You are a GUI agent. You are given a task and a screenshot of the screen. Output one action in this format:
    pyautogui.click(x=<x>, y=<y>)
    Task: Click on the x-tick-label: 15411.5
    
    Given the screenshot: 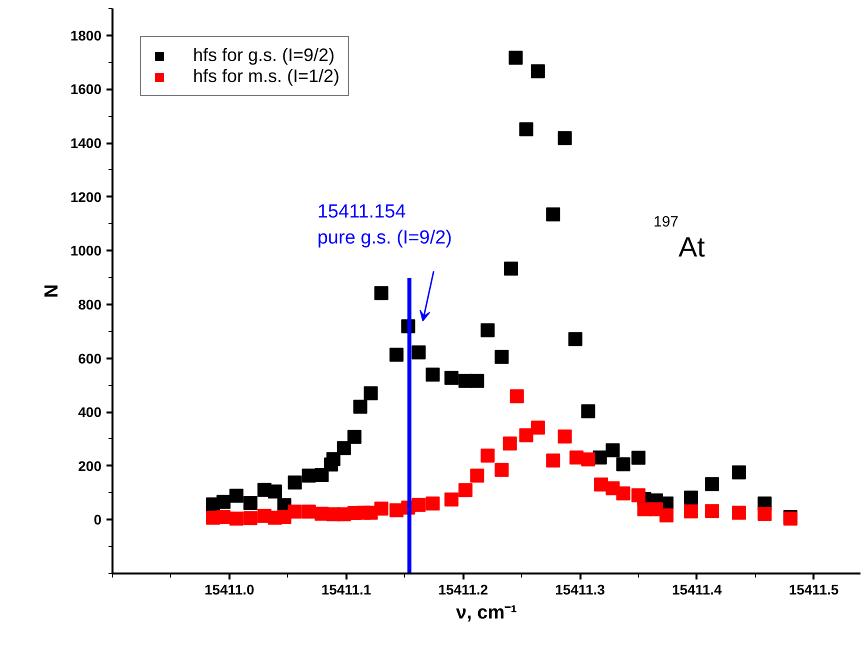 What is the action you would take?
    pyautogui.click(x=813, y=590)
    